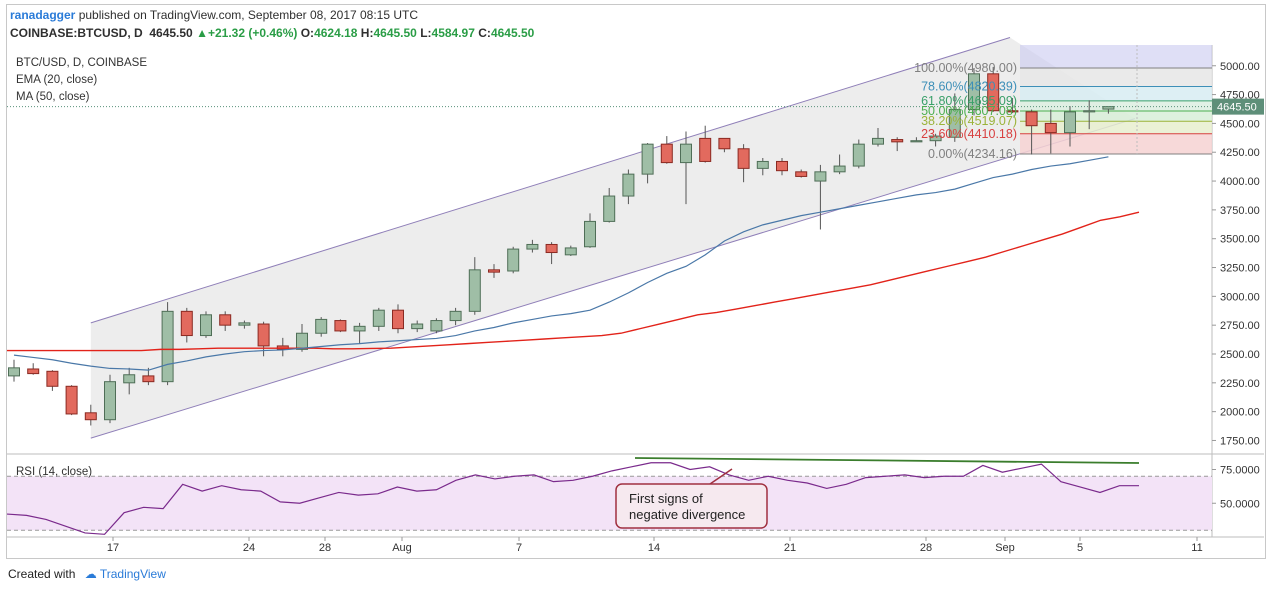  I want to click on time-tick-label: 5, so click(1080, 548).